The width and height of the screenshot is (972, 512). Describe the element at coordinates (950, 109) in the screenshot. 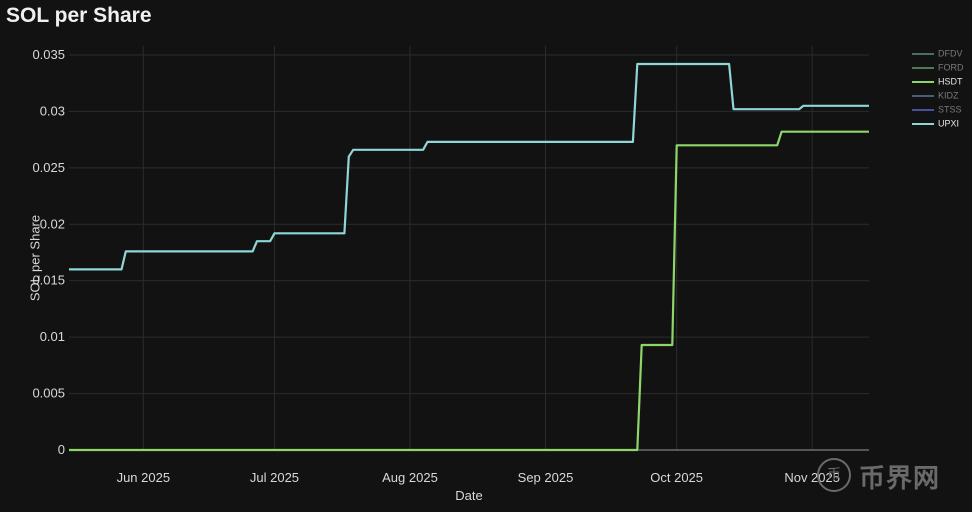

I see `legend-label: STSS` at that location.